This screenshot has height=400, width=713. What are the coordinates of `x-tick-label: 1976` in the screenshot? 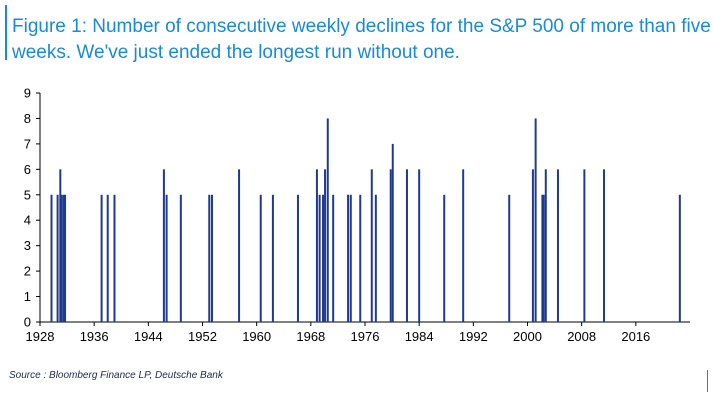 It's located at (365, 336).